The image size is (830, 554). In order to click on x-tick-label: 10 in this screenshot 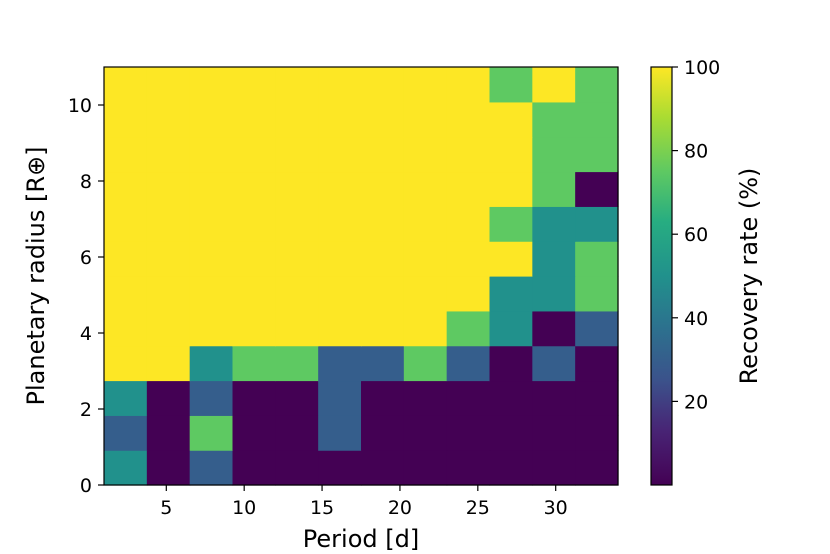, I will do `click(244, 508)`.